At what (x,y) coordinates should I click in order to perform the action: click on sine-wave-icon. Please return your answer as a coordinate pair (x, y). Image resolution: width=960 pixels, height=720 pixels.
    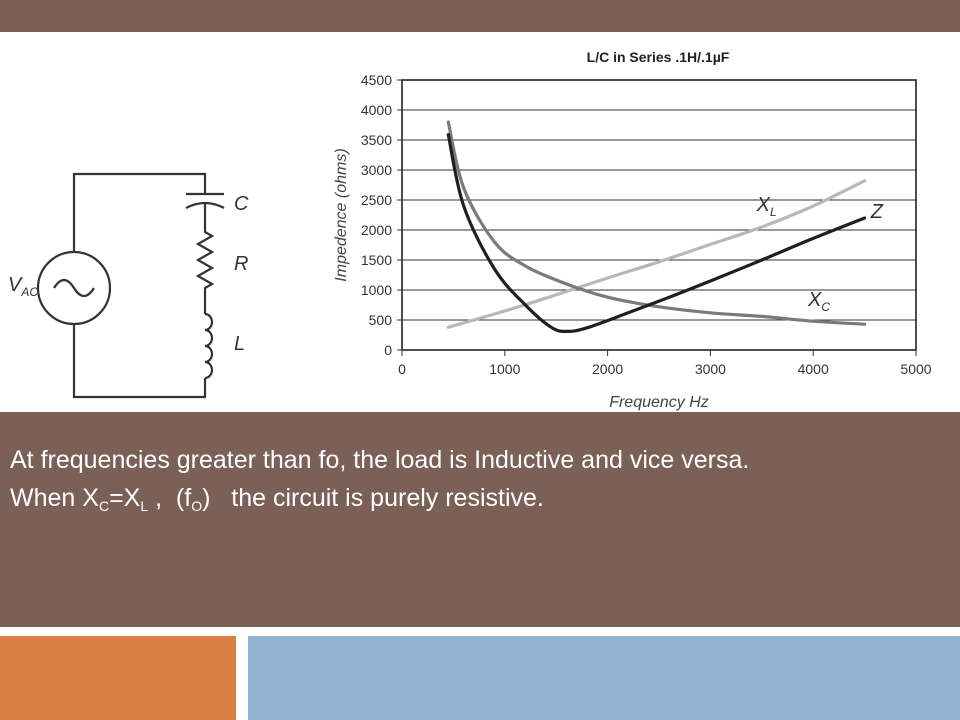
    Looking at the image, I should click on (74, 288).